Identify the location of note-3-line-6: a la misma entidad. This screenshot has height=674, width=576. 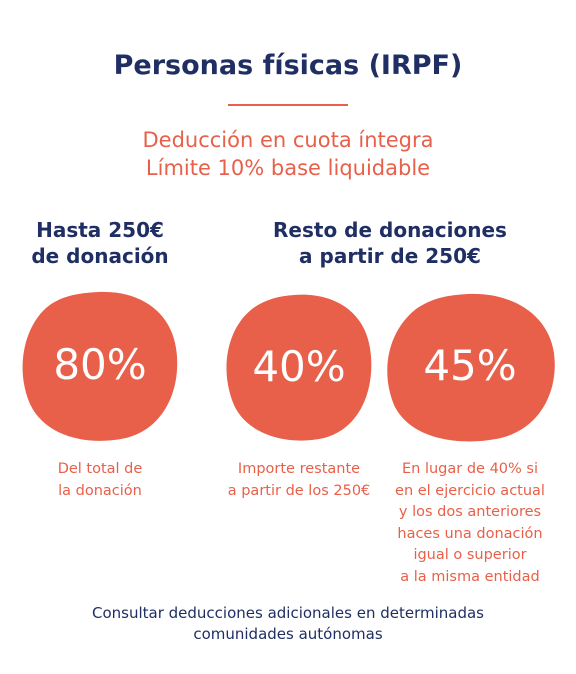
(470, 576).